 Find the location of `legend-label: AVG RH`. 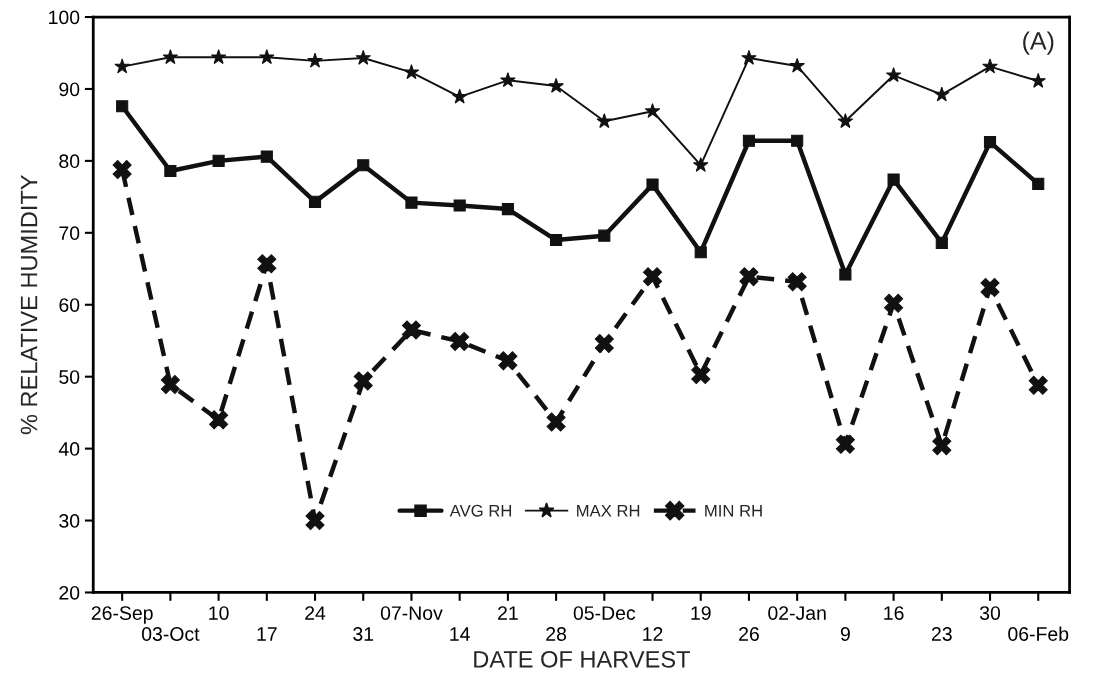

legend-label: AVG RH is located at coordinates (480, 510).